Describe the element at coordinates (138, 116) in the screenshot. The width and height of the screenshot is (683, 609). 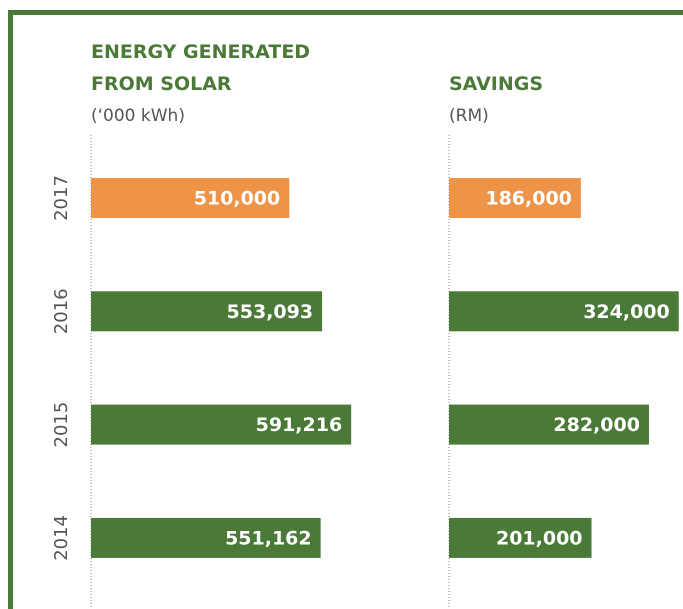
I see `panel-unit: (‘000 kWh)` at that location.